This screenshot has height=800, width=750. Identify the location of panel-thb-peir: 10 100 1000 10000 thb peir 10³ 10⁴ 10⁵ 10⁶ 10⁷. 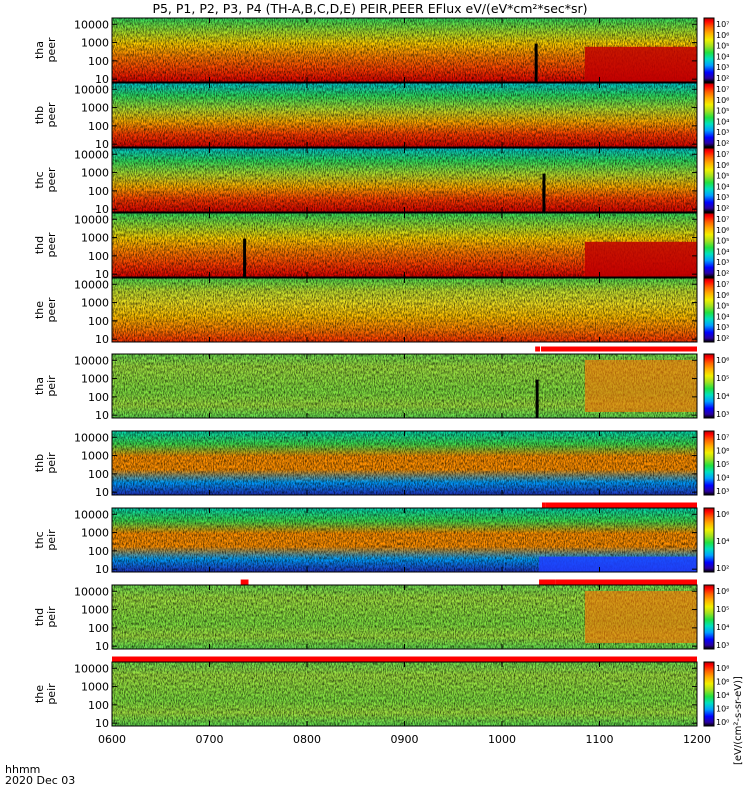
(381, 464).